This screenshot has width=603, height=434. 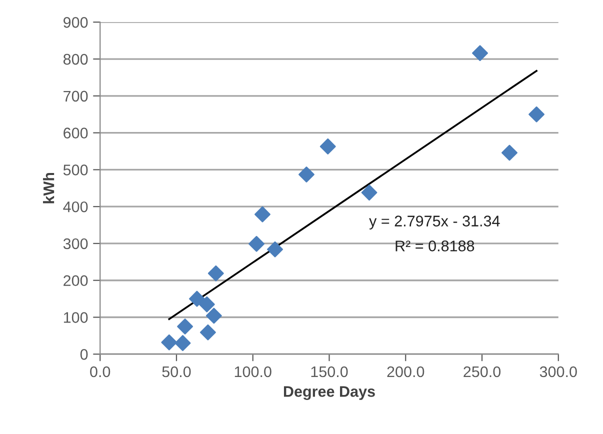 What do you see at coordinates (176, 372) in the screenshot?
I see `x-tick-label: 50.0` at bounding box center [176, 372].